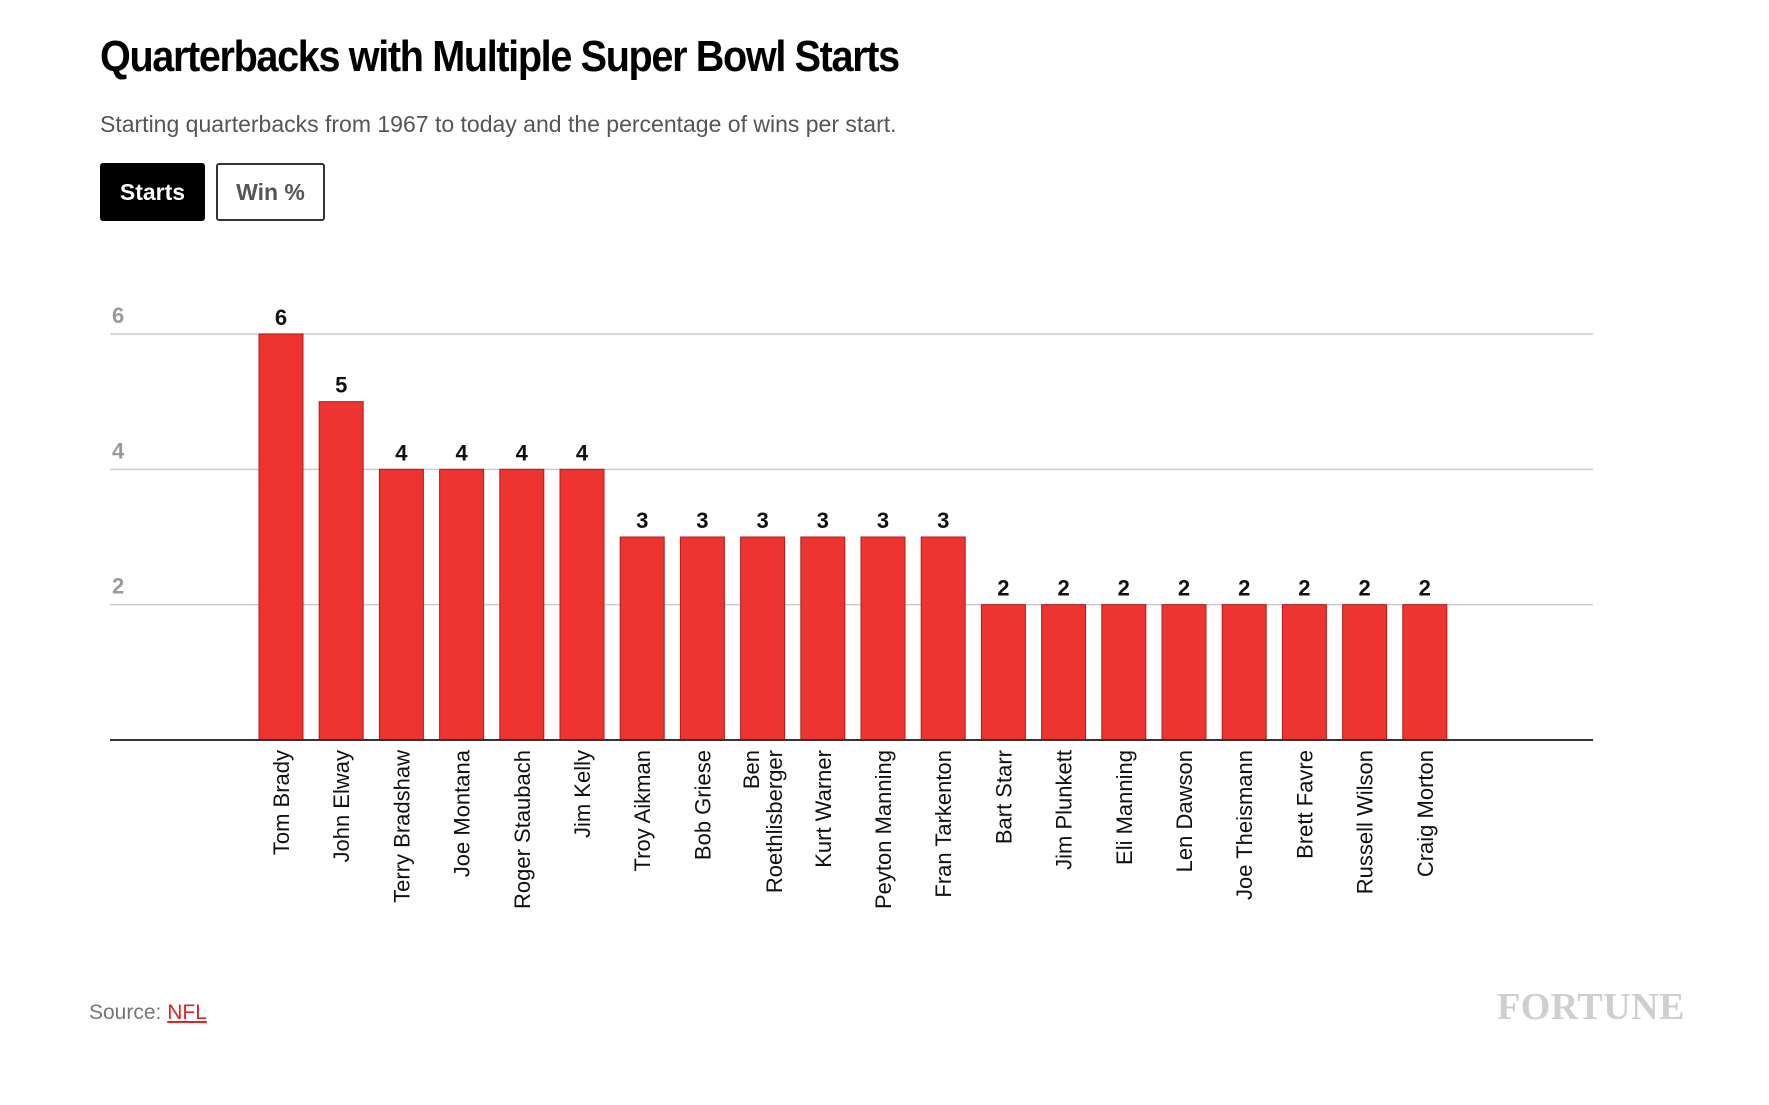  I want to click on tab-starts: Starts, so click(152, 192).